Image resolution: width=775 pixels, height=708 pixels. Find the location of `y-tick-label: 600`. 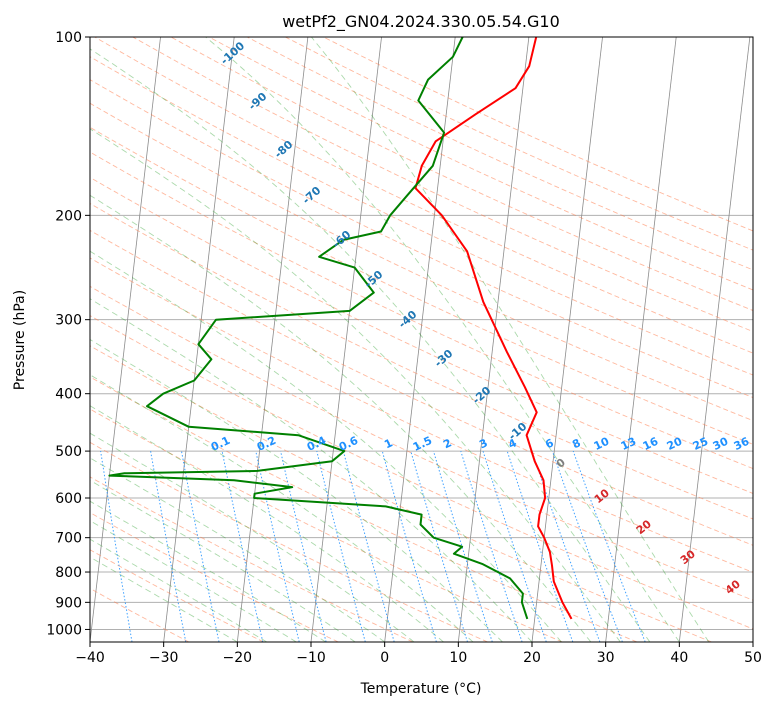

y-tick-label: 600 is located at coordinates (68, 499).